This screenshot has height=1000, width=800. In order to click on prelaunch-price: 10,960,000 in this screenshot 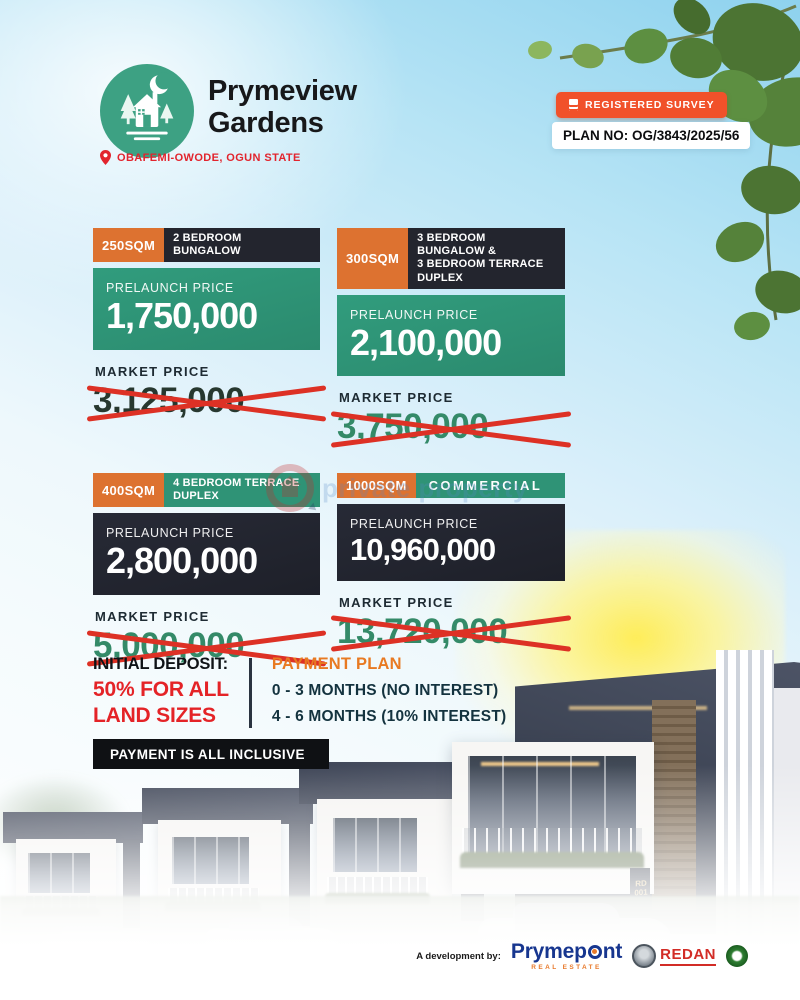, I will do `click(423, 549)`.